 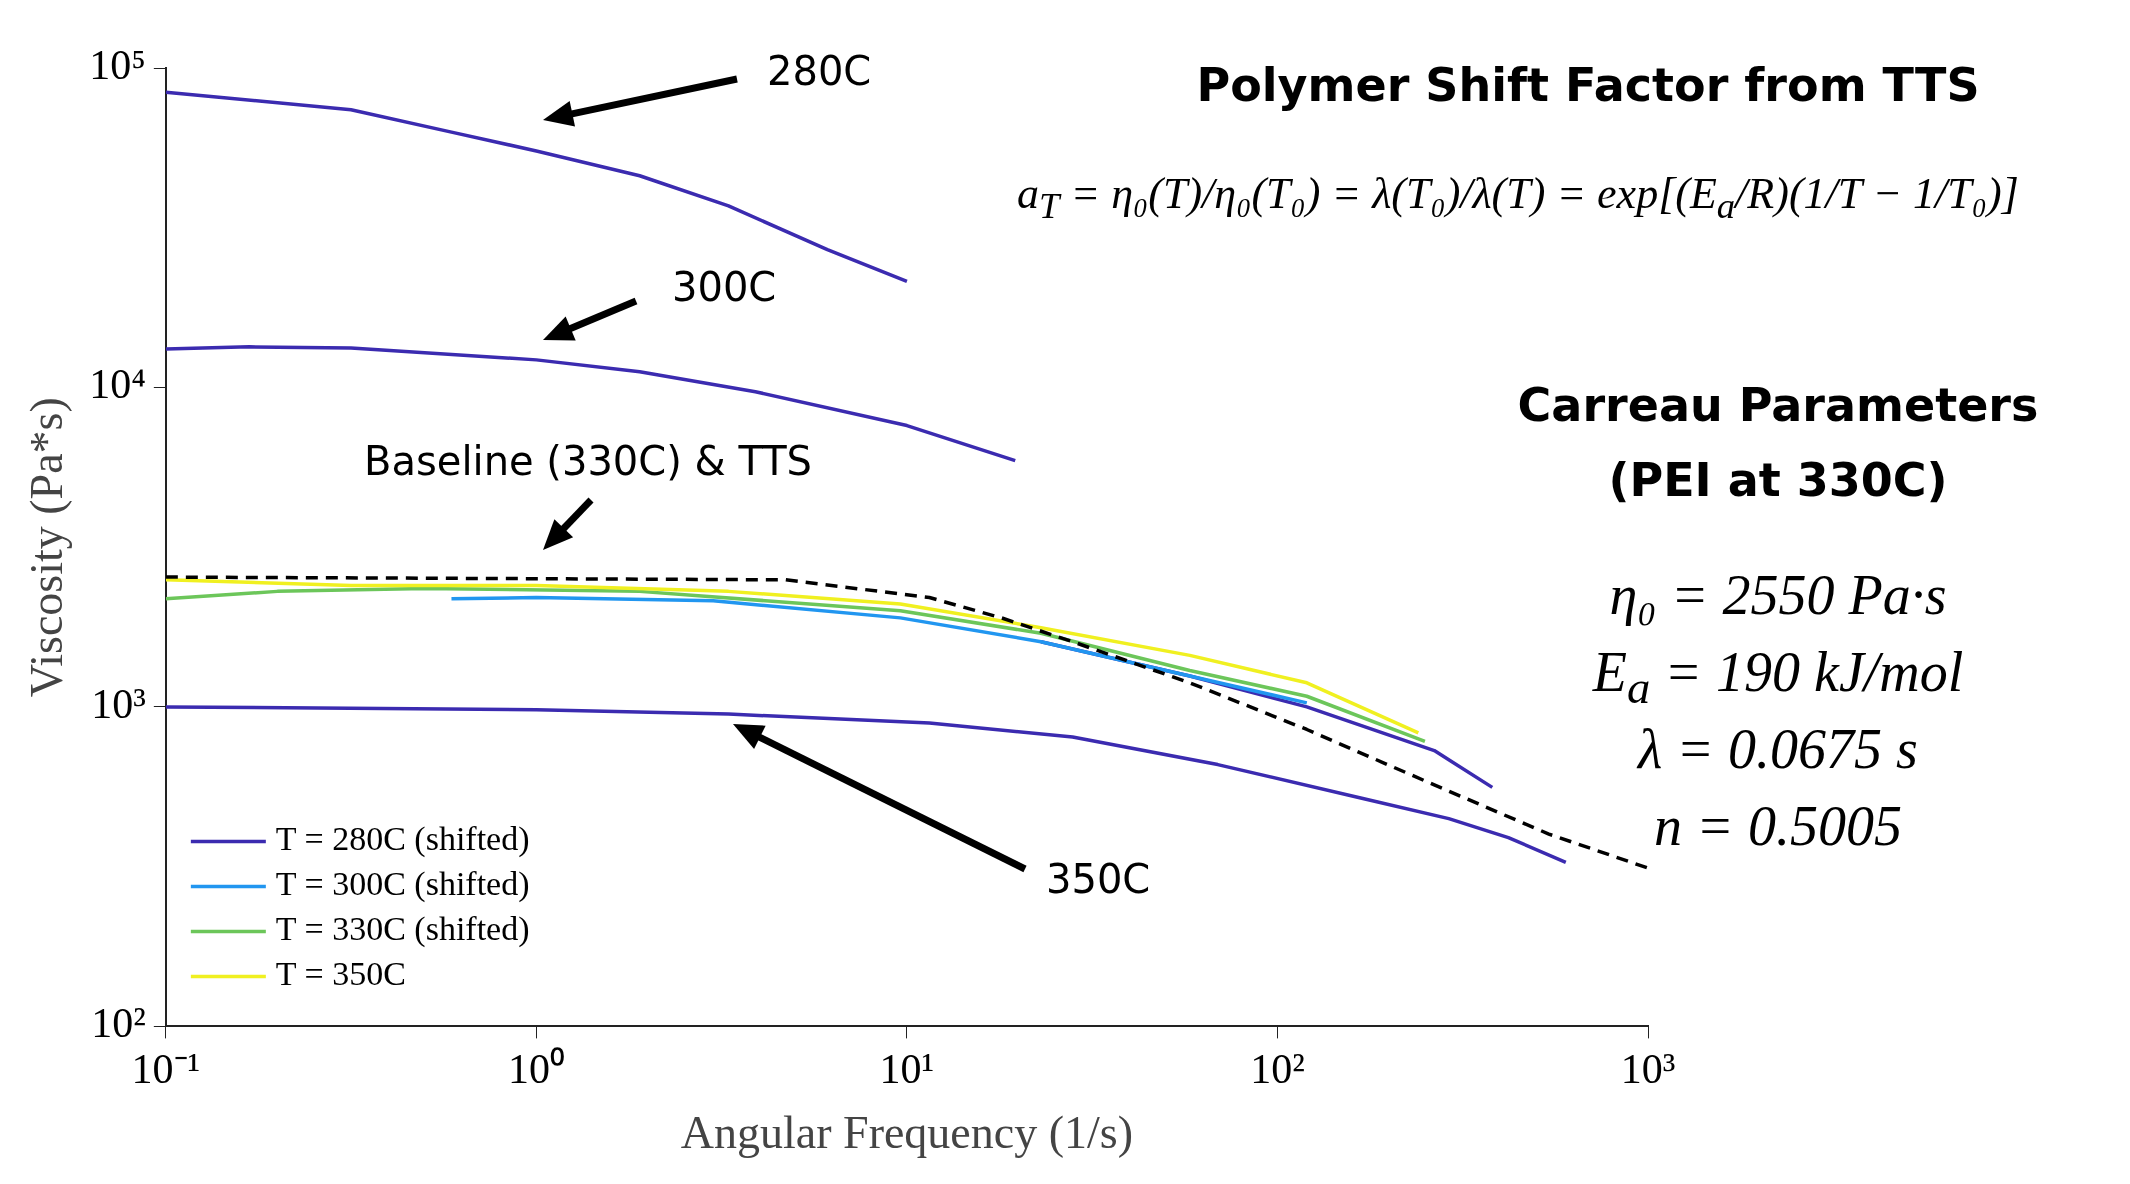 I want to click on y-tick-label: 10³, so click(x=118, y=703).